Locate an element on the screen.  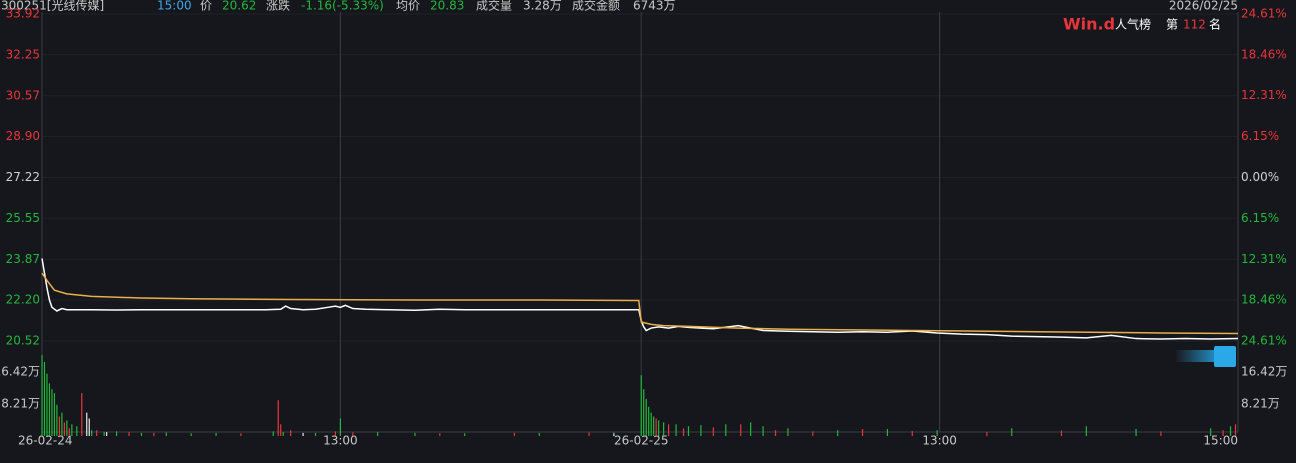
y2-tick-label: 6.15% is located at coordinates (1260, 218).